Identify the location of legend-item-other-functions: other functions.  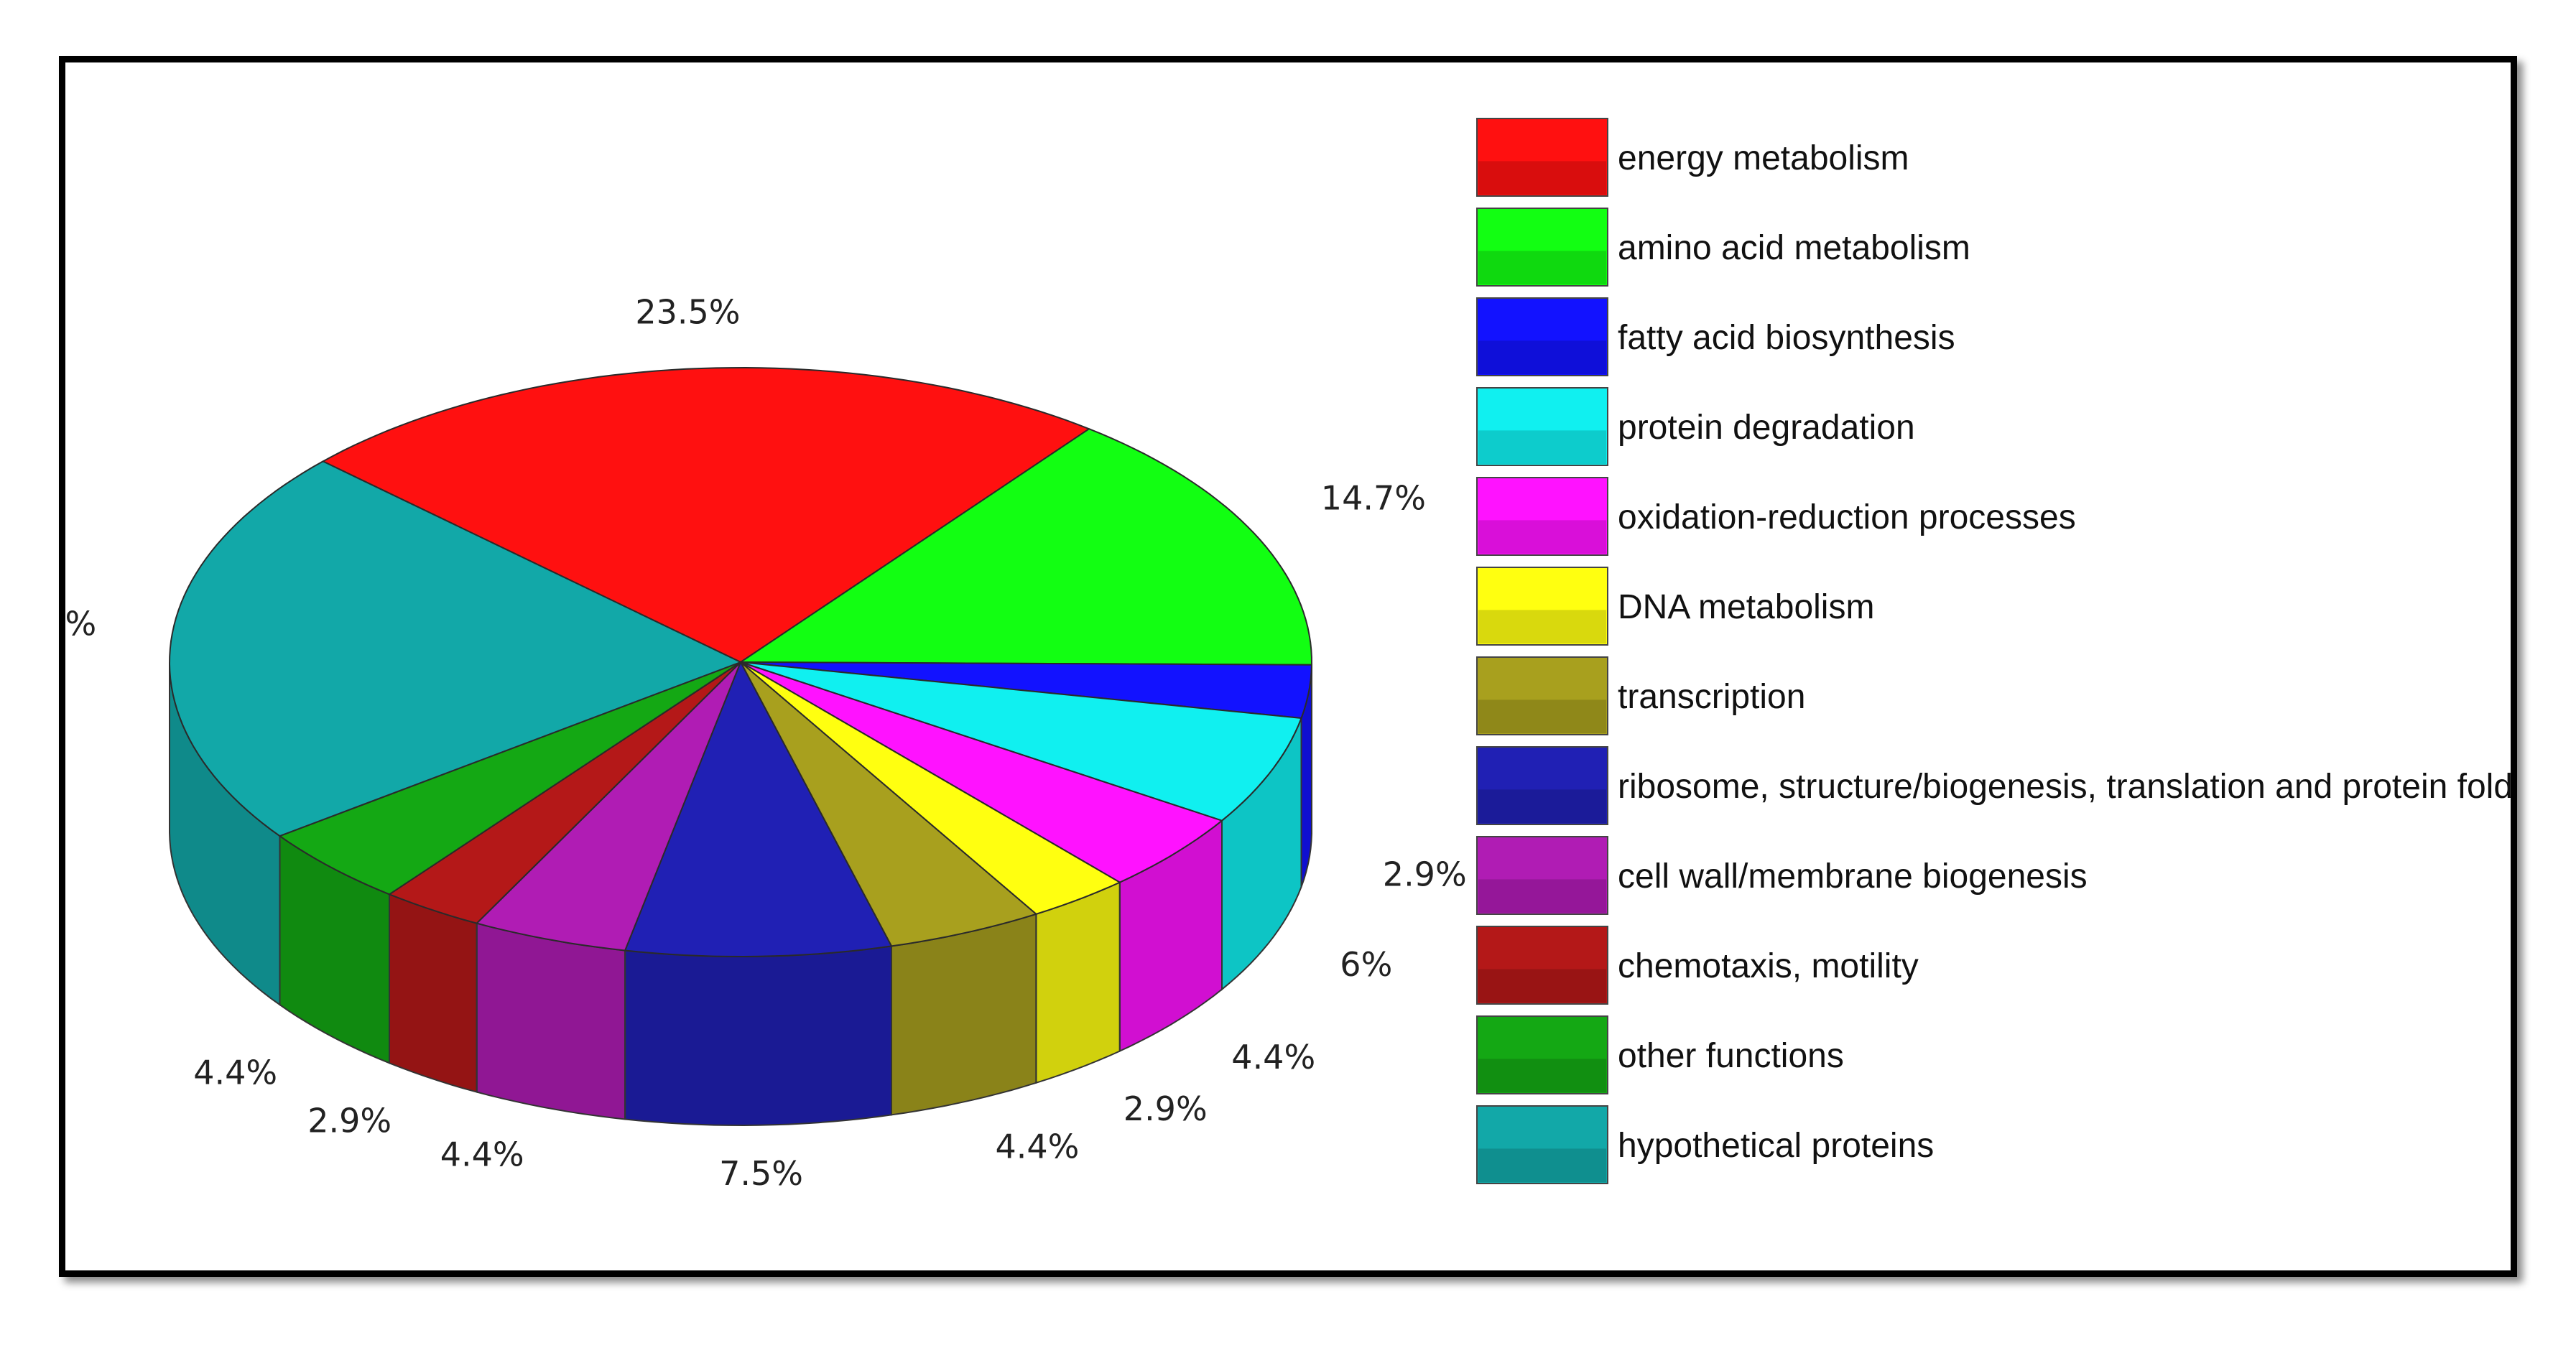
(1660, 1054).